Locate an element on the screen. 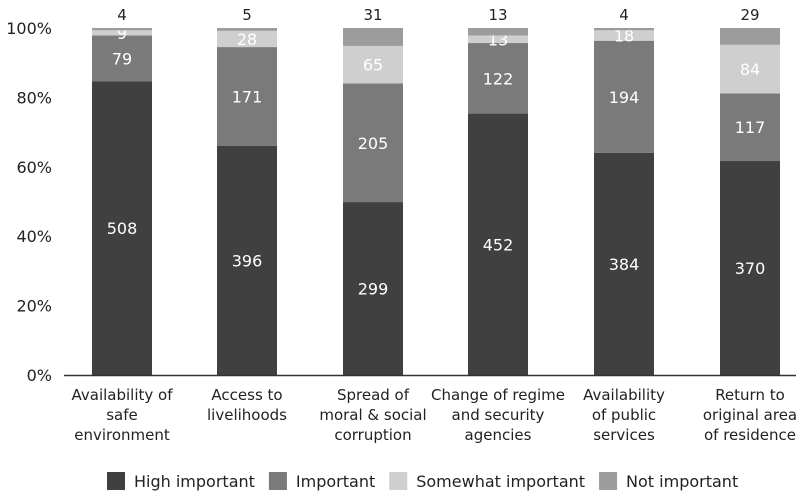 This screenshot has height=500, width=801. y-tick-label: 60% is located at coordinates (34, 167).